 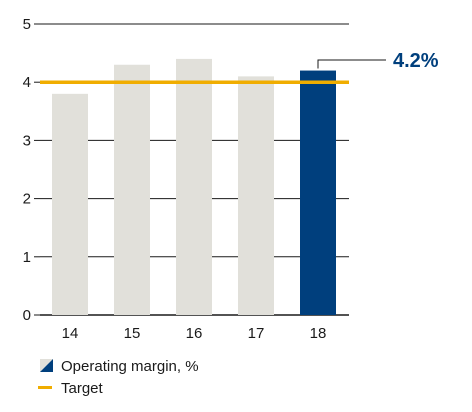 I want to click on callout-leader-line, so click(x=351, y=64).